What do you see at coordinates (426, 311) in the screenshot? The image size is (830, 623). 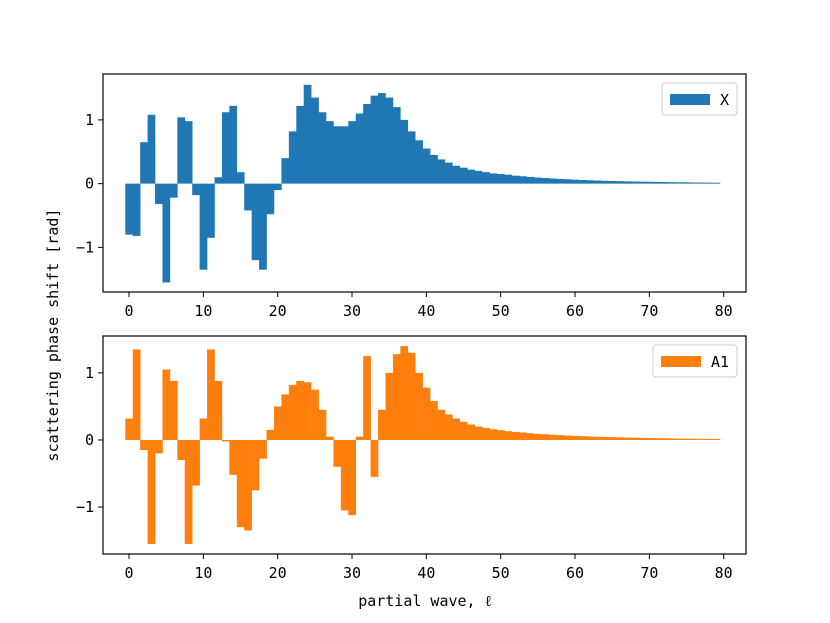 I see `top-x-tick-label: 40` at bounding box center [426, 311].